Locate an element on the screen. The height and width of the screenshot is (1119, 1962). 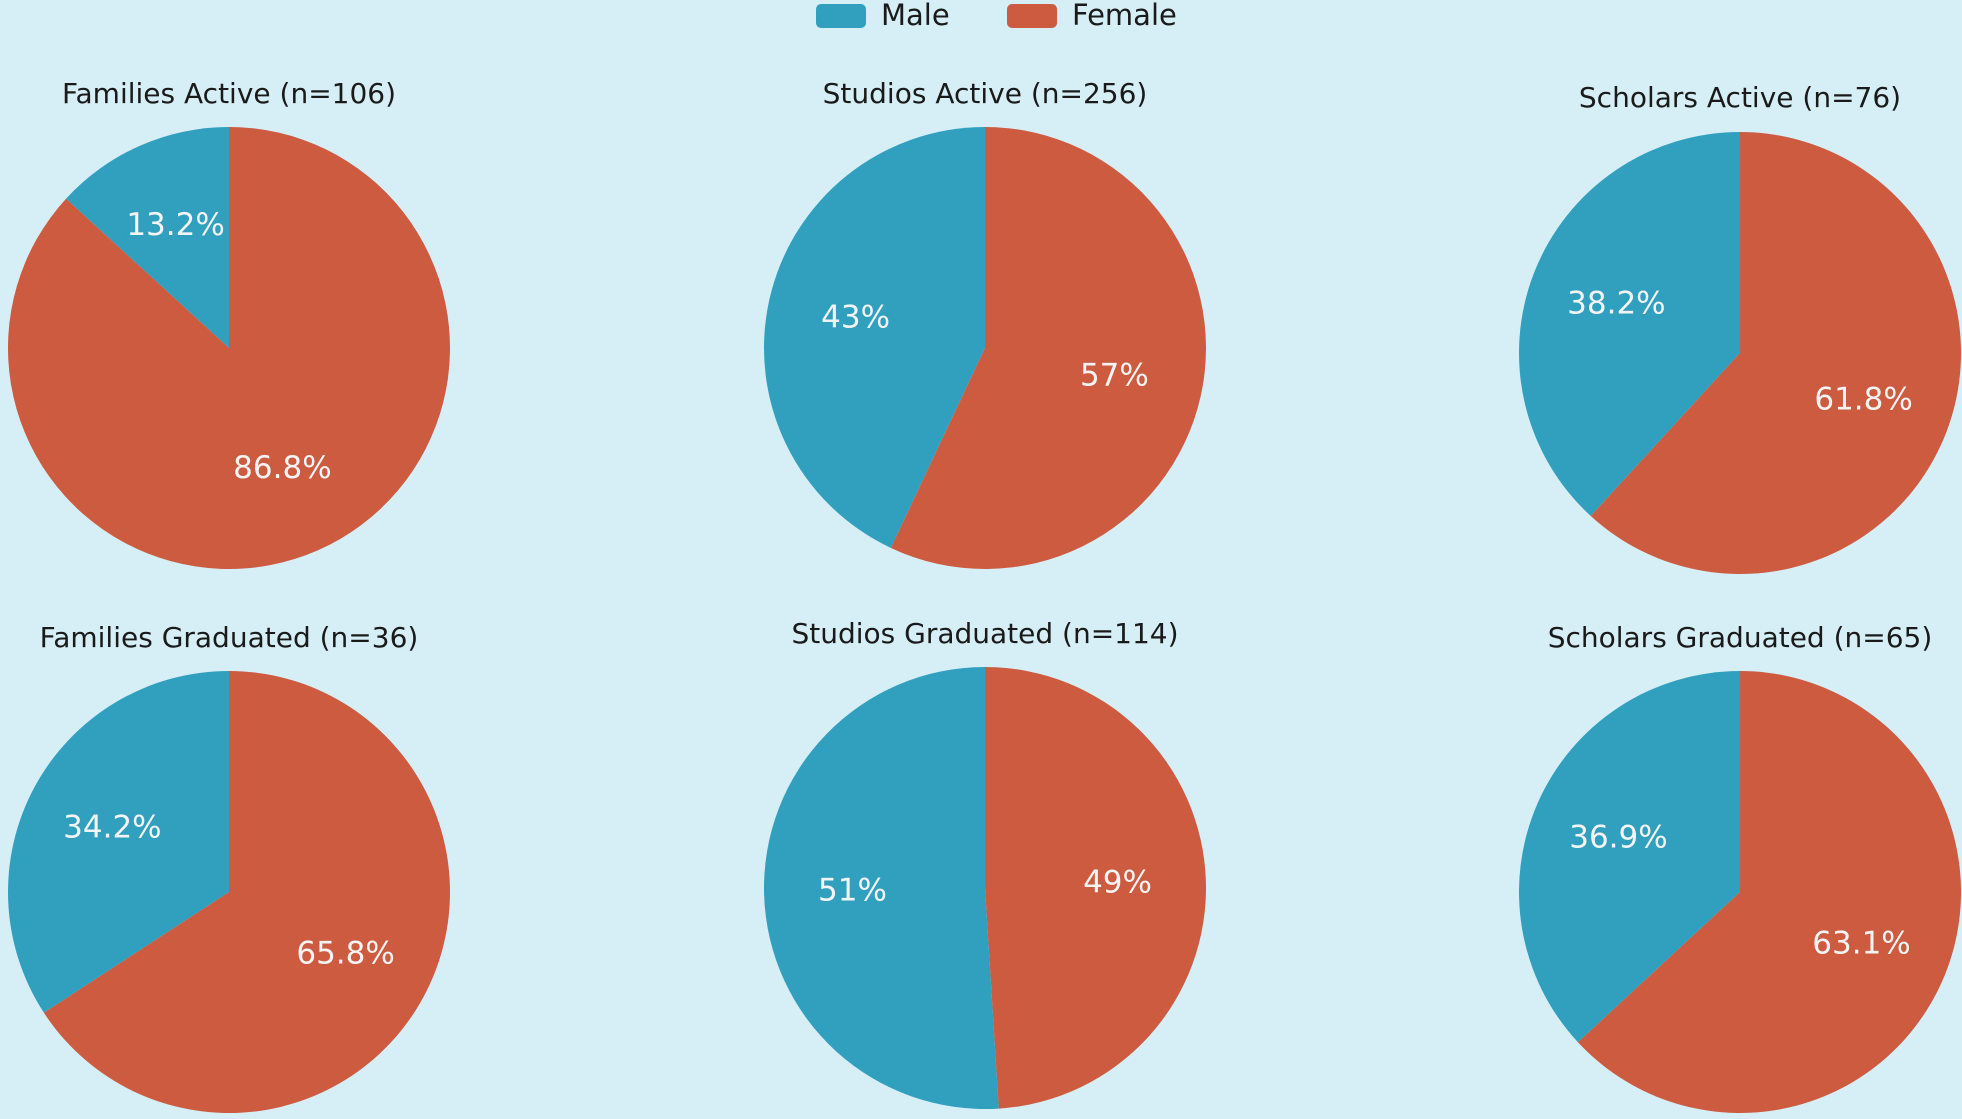
slice-label: 36.9% is located at coordinates (1618, 837).